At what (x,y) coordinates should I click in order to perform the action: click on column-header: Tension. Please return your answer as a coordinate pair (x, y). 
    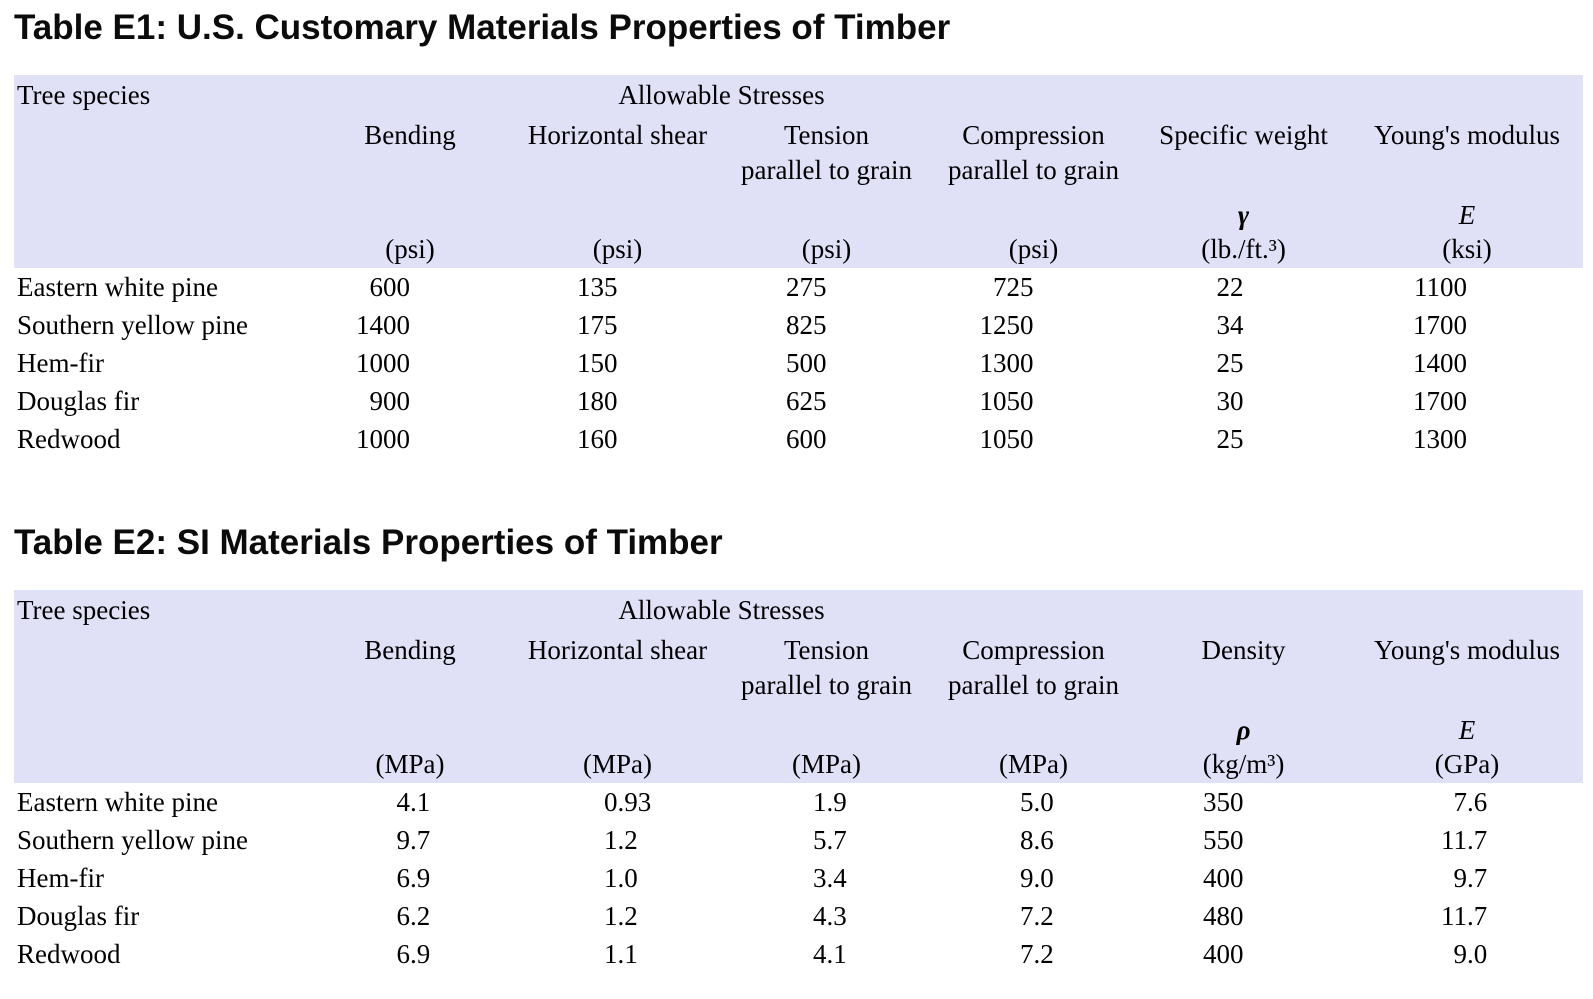
    Looking at the image, I should click on (826, 135).